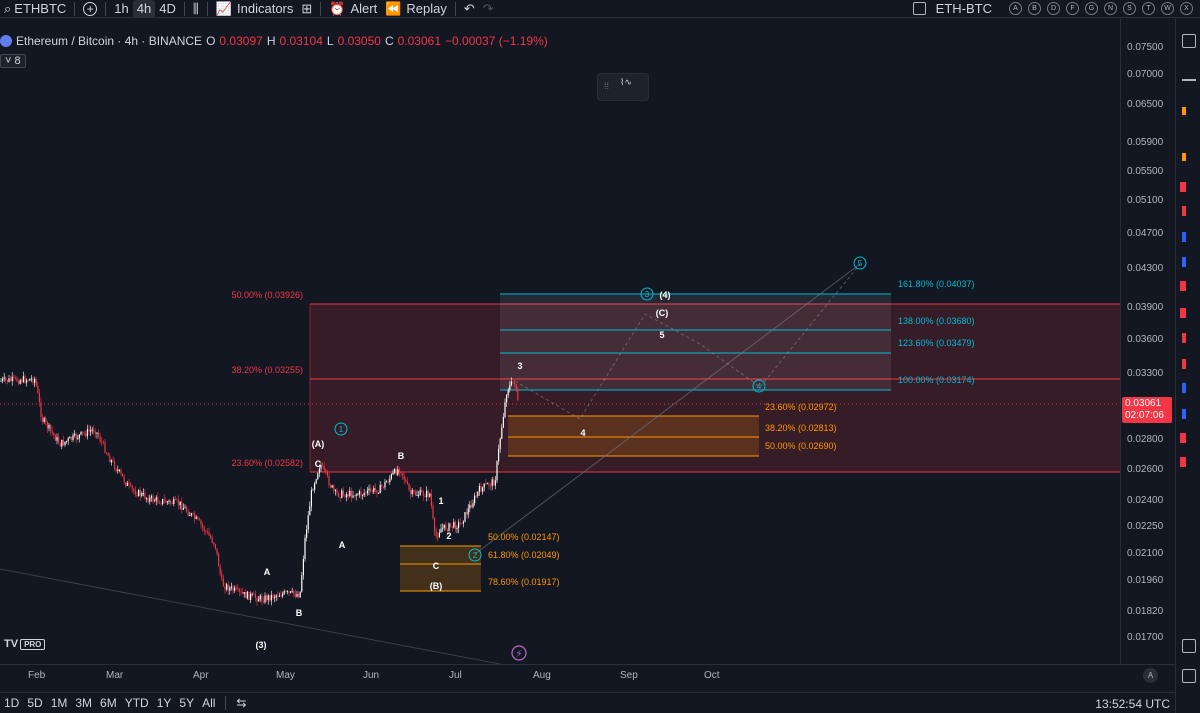 This screenshot has width=1200, height=713. What do you see at coordinates (265, 8) in the screenshot?
I see `indicators-label: Indicators` at bounding box center [265, 8].